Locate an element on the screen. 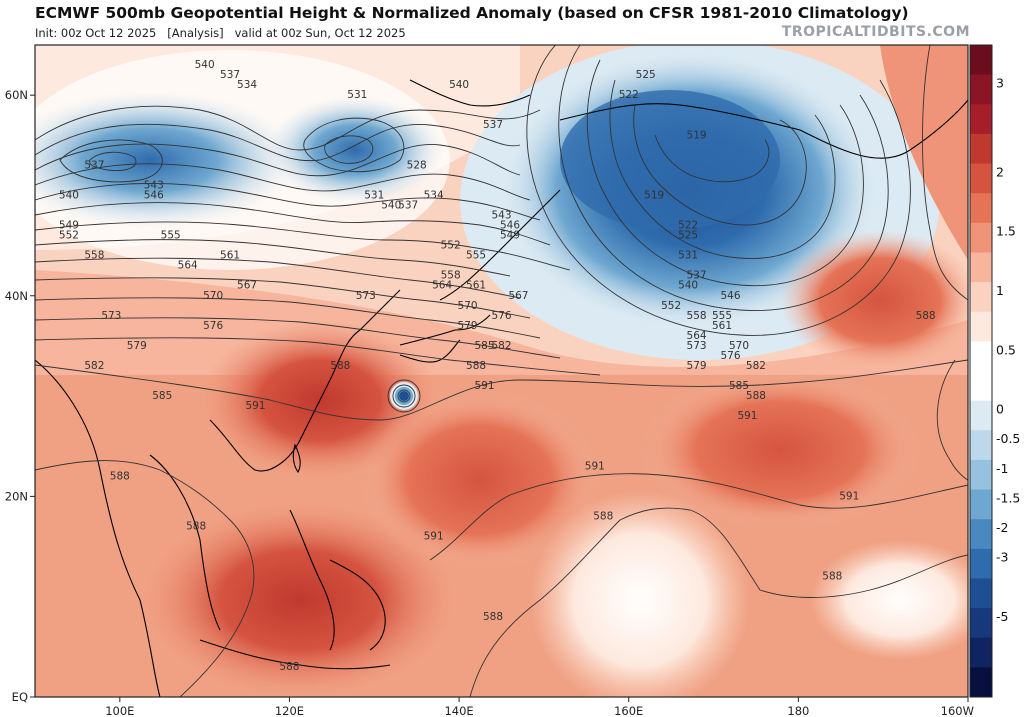  lat-label: EQ is located at coordinates (20, 697).